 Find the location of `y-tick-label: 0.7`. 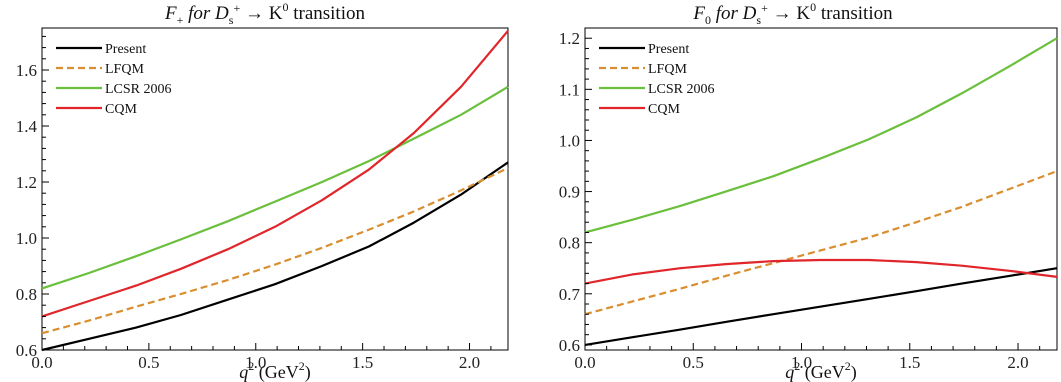

y-tick-label: 0.7 is located at coordinates (570, 294).